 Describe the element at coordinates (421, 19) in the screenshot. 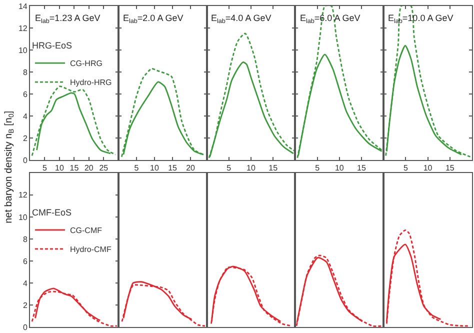

I see `text: E$_{lab}$=10.0 A GeV` at that location.